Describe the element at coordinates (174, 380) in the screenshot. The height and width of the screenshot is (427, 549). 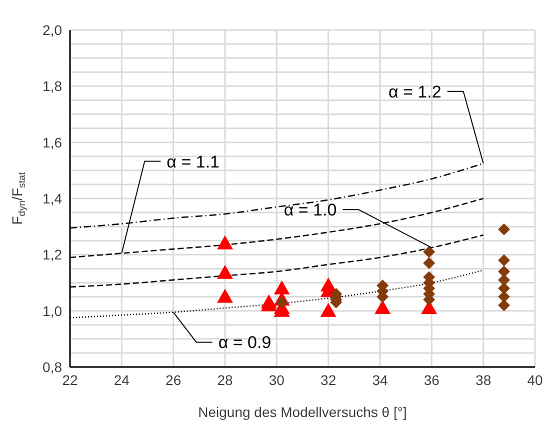
I see `x-tick-label: 26` at that location.